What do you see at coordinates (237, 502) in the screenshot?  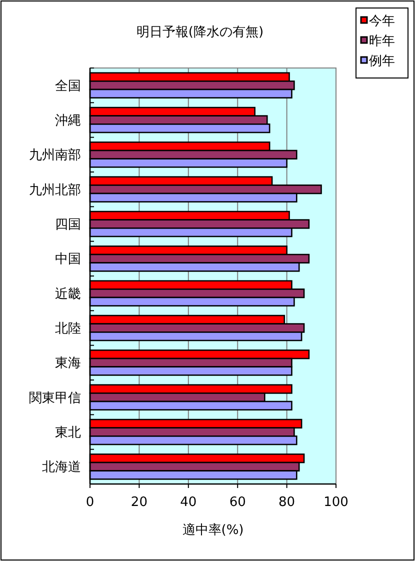 I see `x-tick-label: 60` at bounding box center [237, 502].